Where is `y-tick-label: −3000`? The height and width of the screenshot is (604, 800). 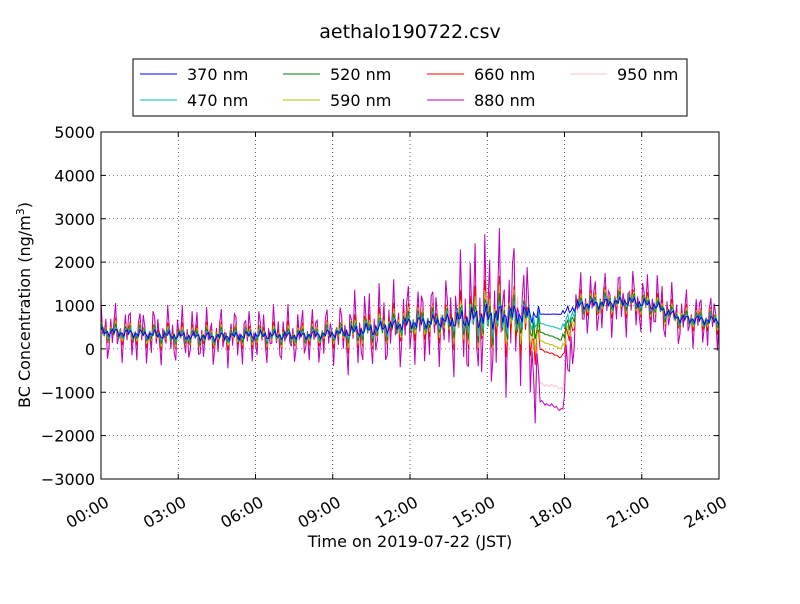
y-tick-label: −3000 is located at coordinates (68, 479).